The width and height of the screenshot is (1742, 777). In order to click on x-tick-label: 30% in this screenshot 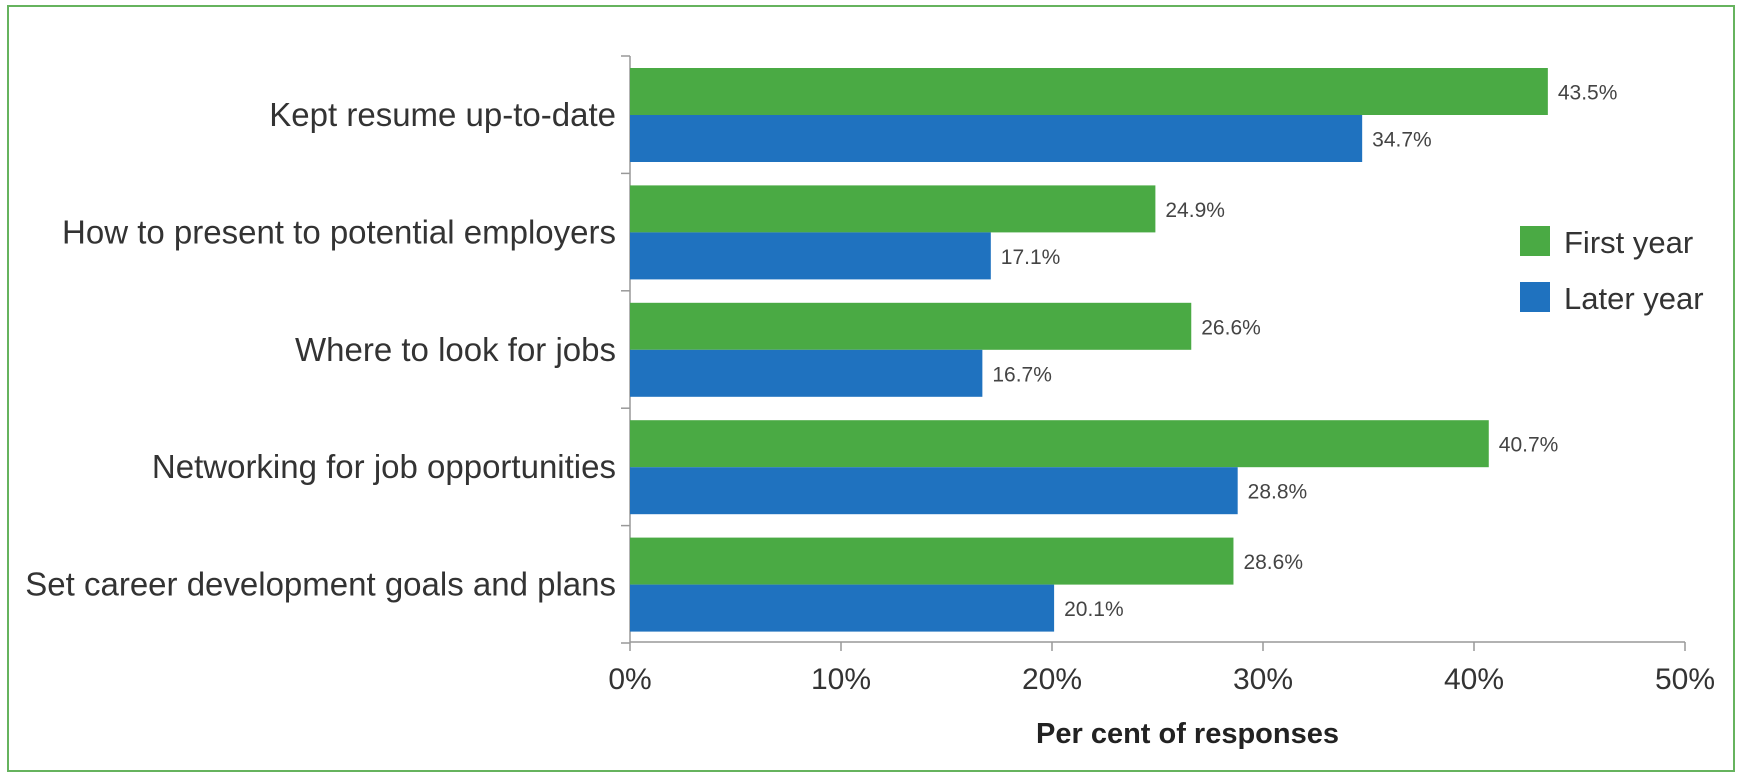, I will do `click(1263, 679)`.